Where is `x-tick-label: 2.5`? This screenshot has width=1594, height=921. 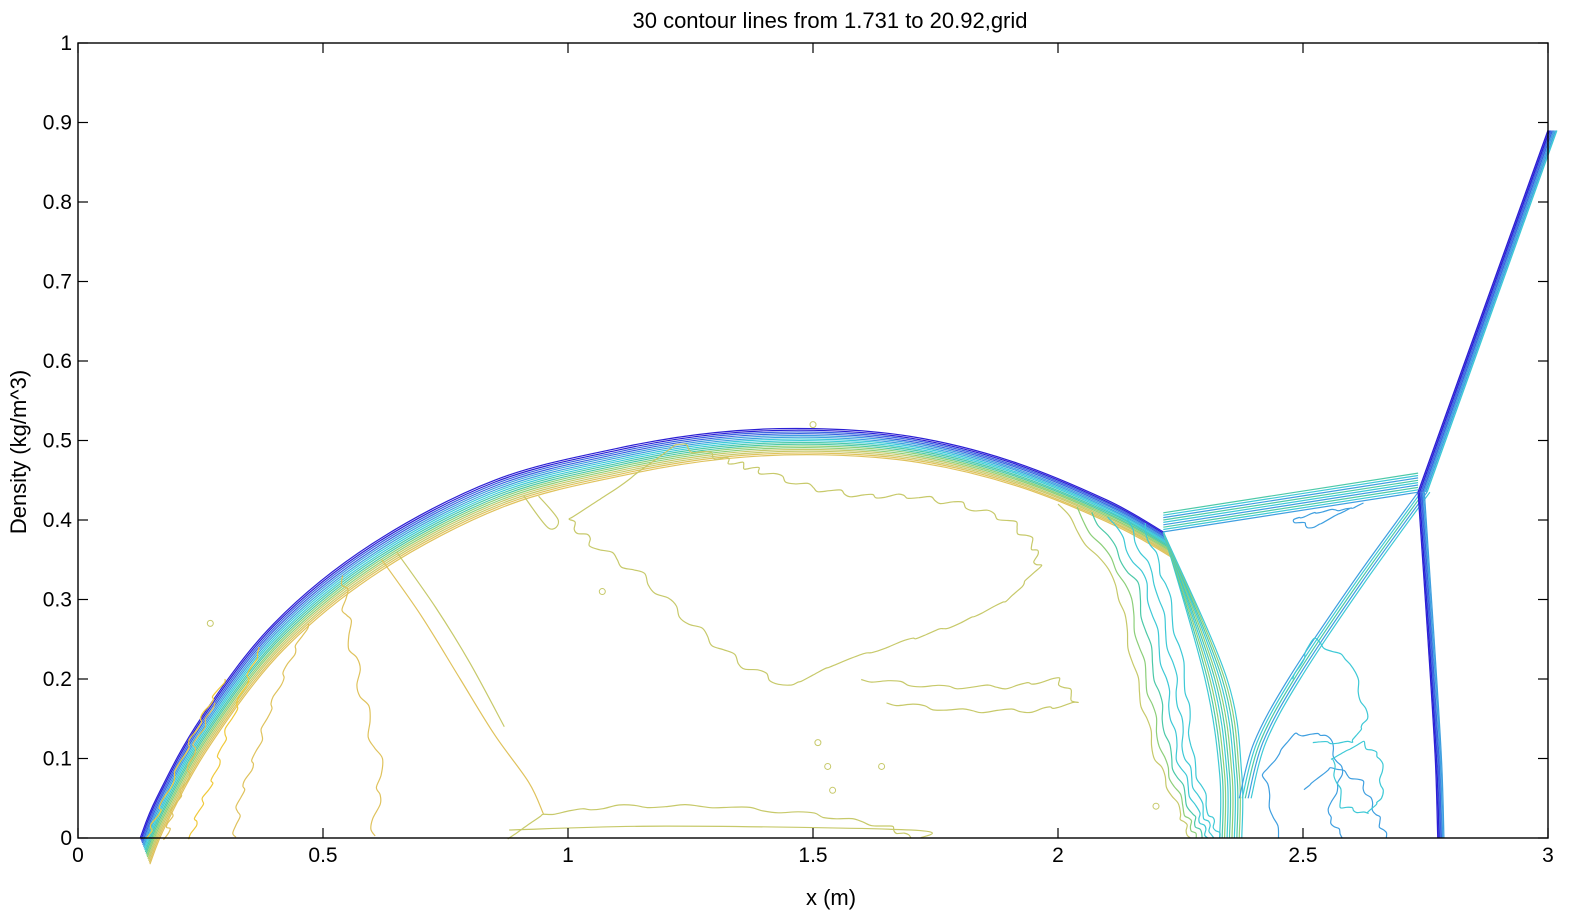
x-tick-label: 2.5 is located at coordinates (1302, 855).